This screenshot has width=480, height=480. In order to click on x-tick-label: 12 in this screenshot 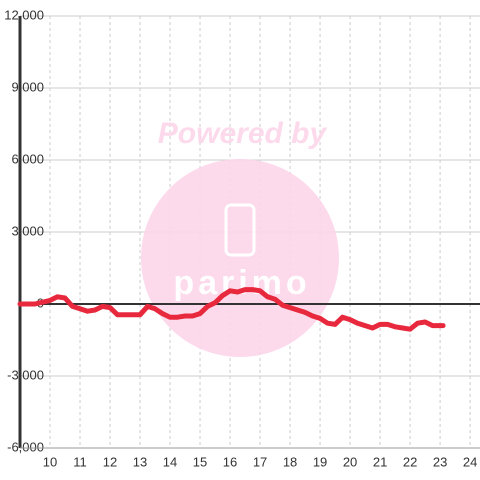, I will do `click(110, 461)`.